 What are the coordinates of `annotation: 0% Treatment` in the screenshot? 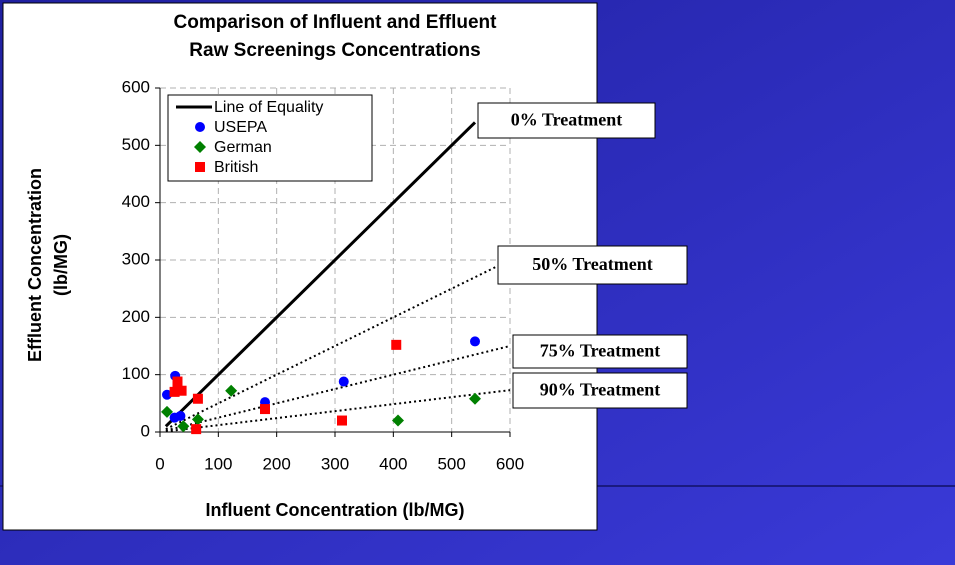 It's located at (566, 120).